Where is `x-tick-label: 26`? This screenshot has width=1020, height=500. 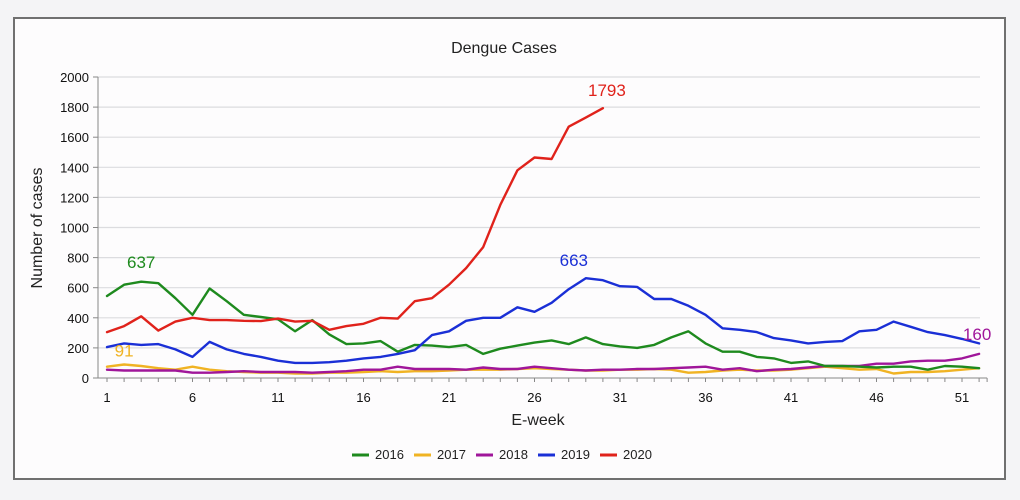
x-tick-label: 26 is located at coordinates (534, 397).